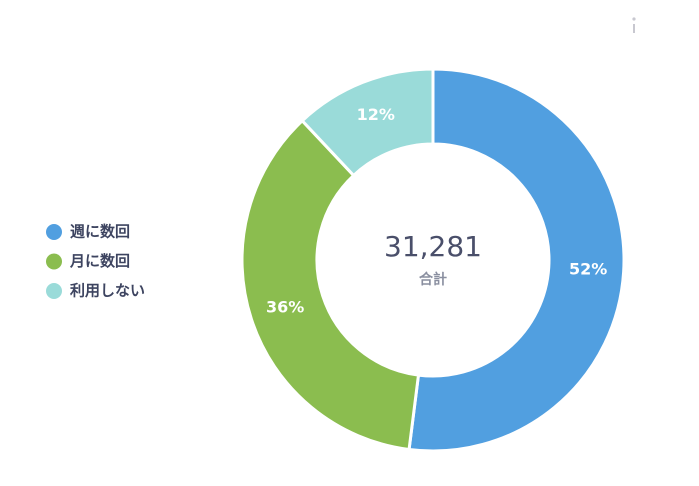  What do you see at coordinates (433, 246) in the screenshot?
I see `total-value: 31,281` at bounding box center [433, 246].